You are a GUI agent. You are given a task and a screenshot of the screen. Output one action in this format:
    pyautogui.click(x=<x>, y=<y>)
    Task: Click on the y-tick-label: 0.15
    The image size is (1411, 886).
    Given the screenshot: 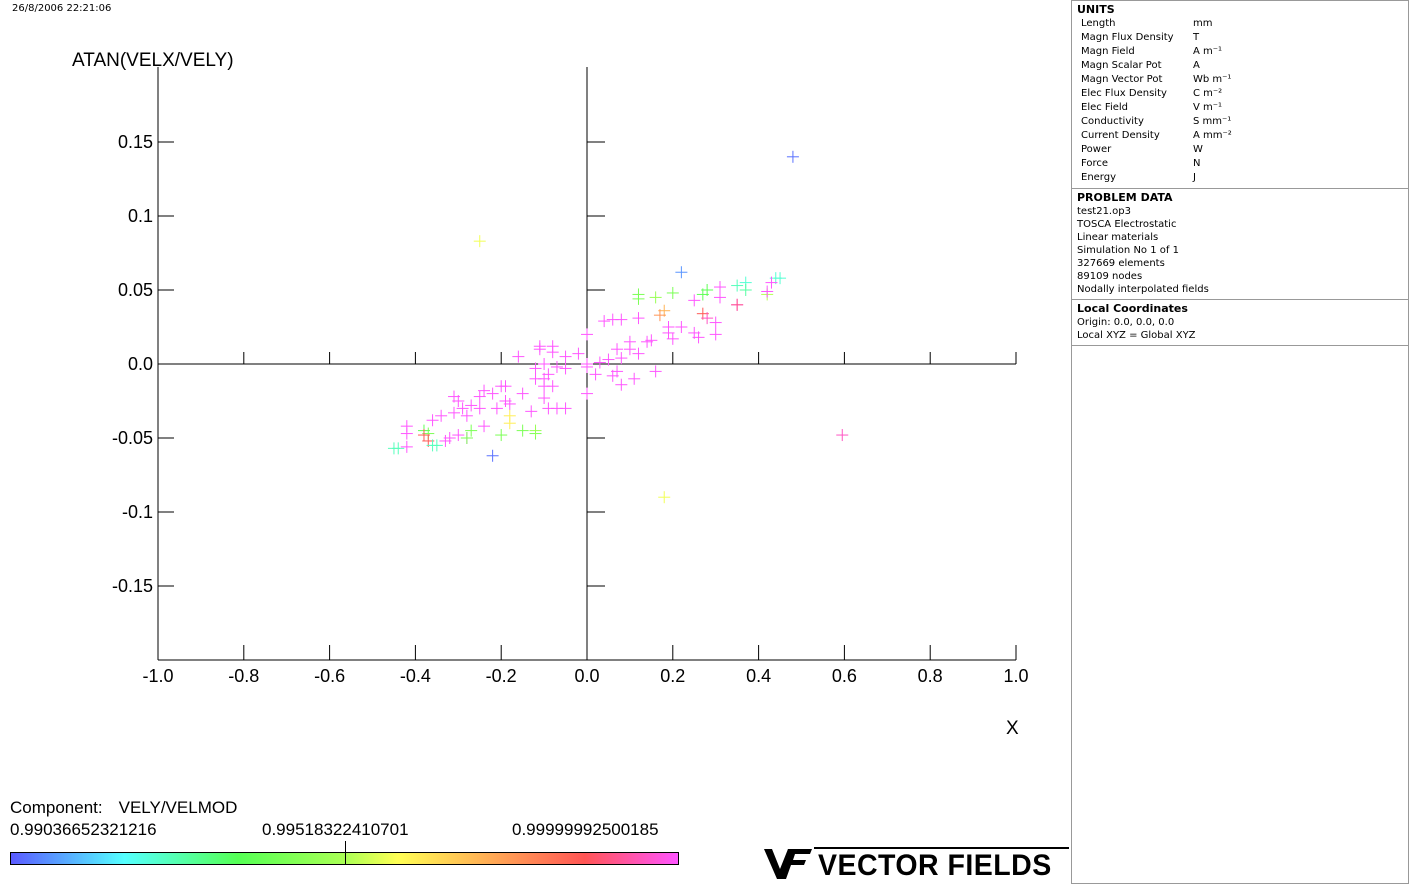 What is the action you would take?
    pyautogui.click(x=135, y=142)
    